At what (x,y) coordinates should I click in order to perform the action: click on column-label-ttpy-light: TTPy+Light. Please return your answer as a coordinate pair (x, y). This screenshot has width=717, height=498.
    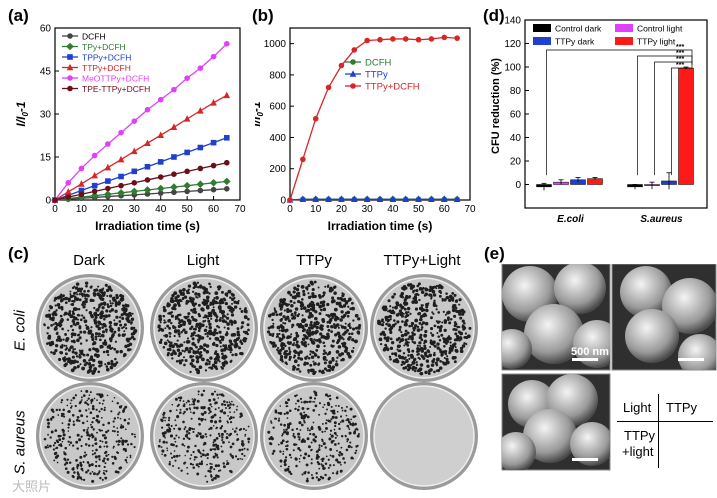
    Looking at the image, I should click on (422, 260).